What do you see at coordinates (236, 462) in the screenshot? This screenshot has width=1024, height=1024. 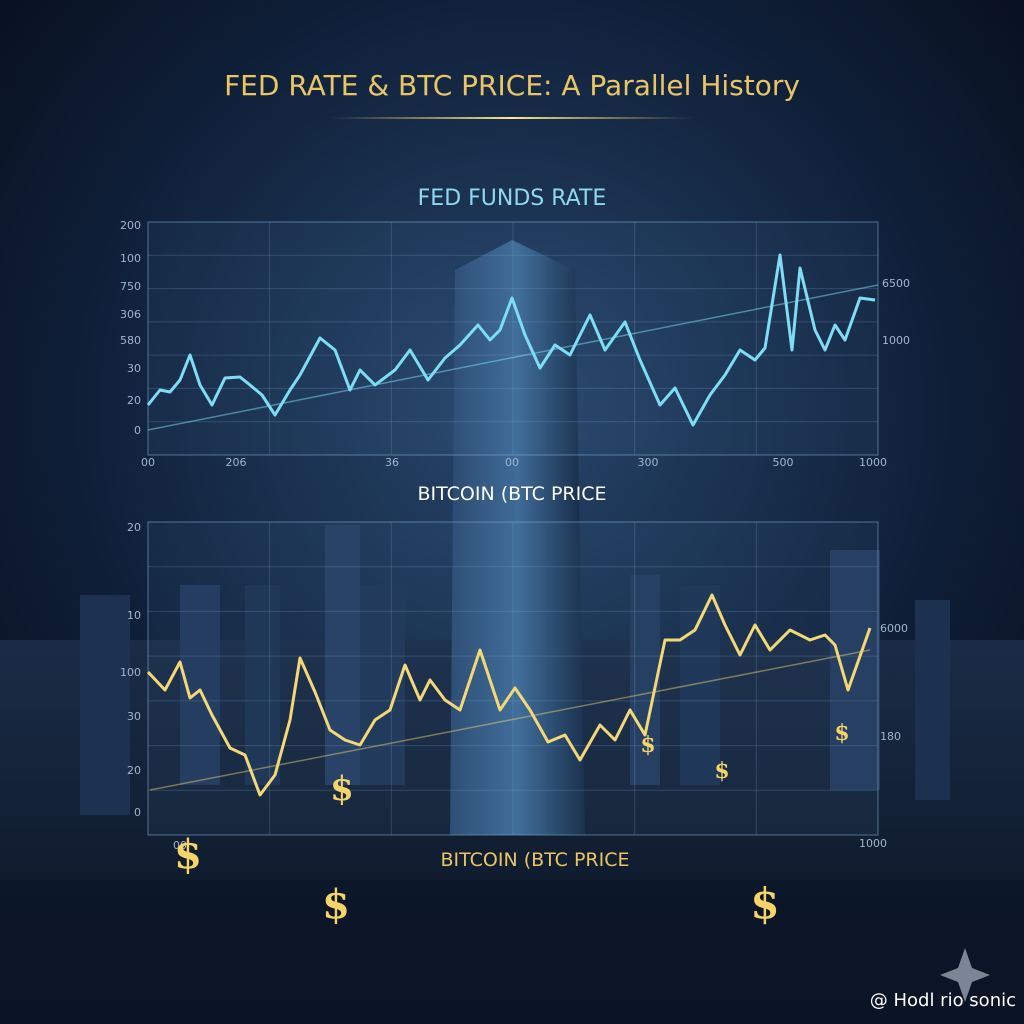 I see `axis-label: 206` at bounding box center [236, 462].